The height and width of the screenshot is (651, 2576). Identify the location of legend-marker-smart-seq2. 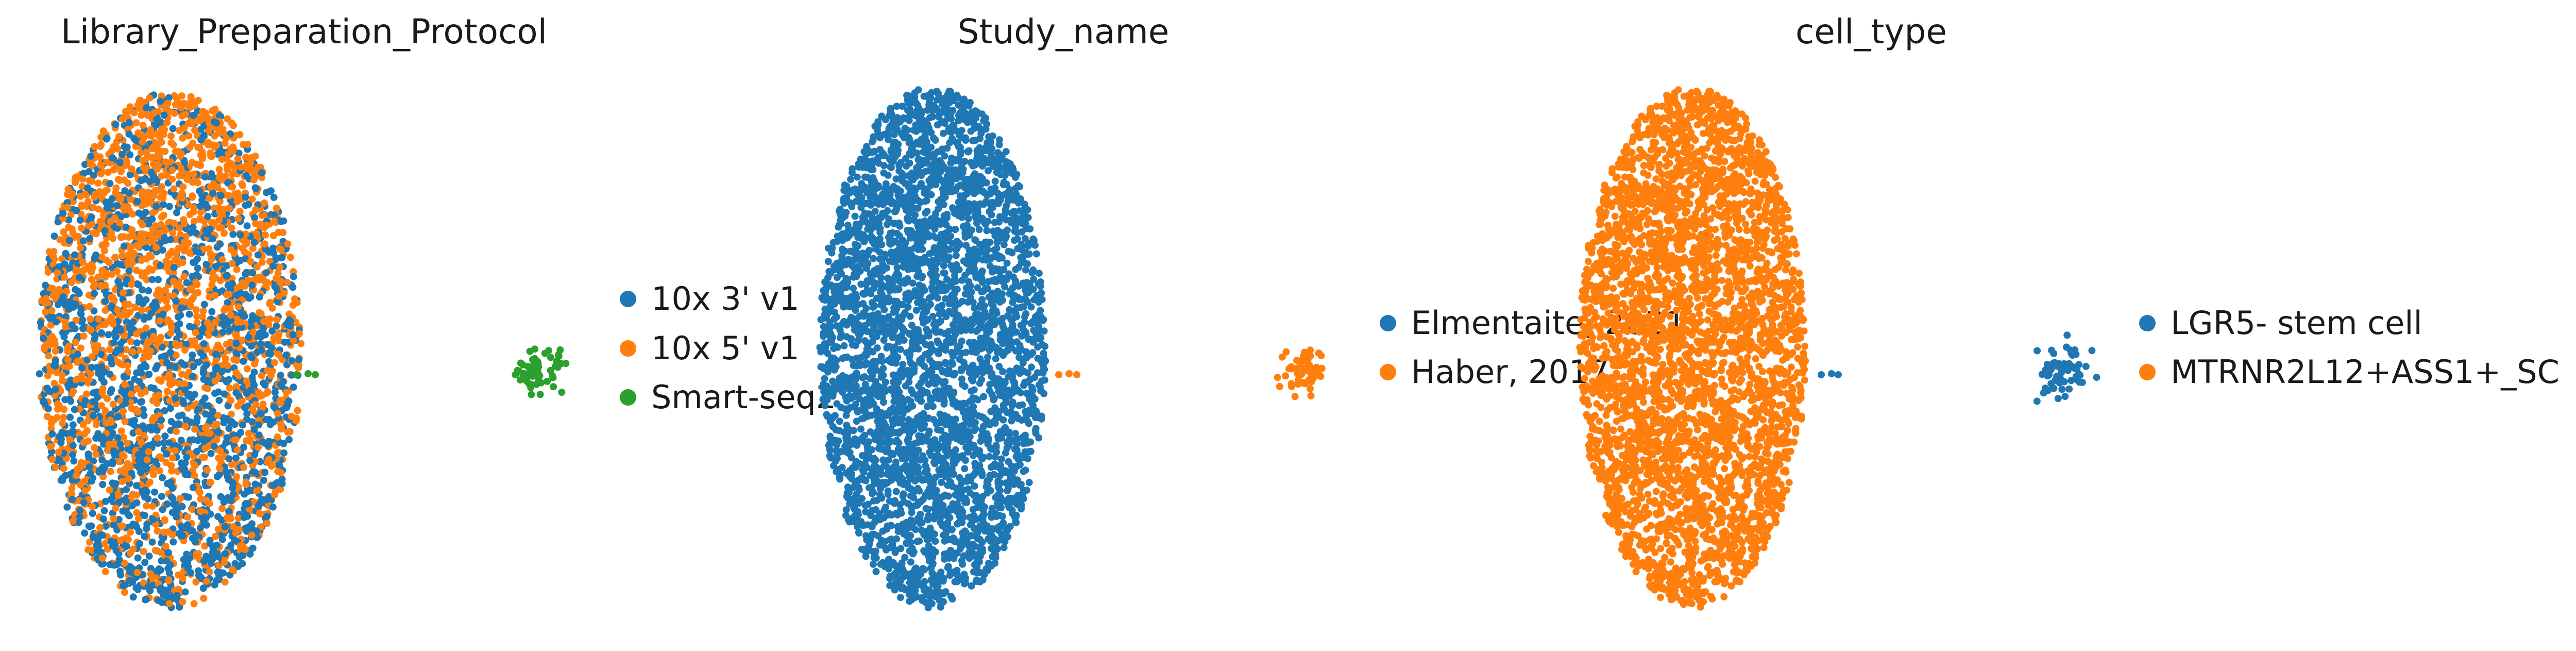
(628, 398).